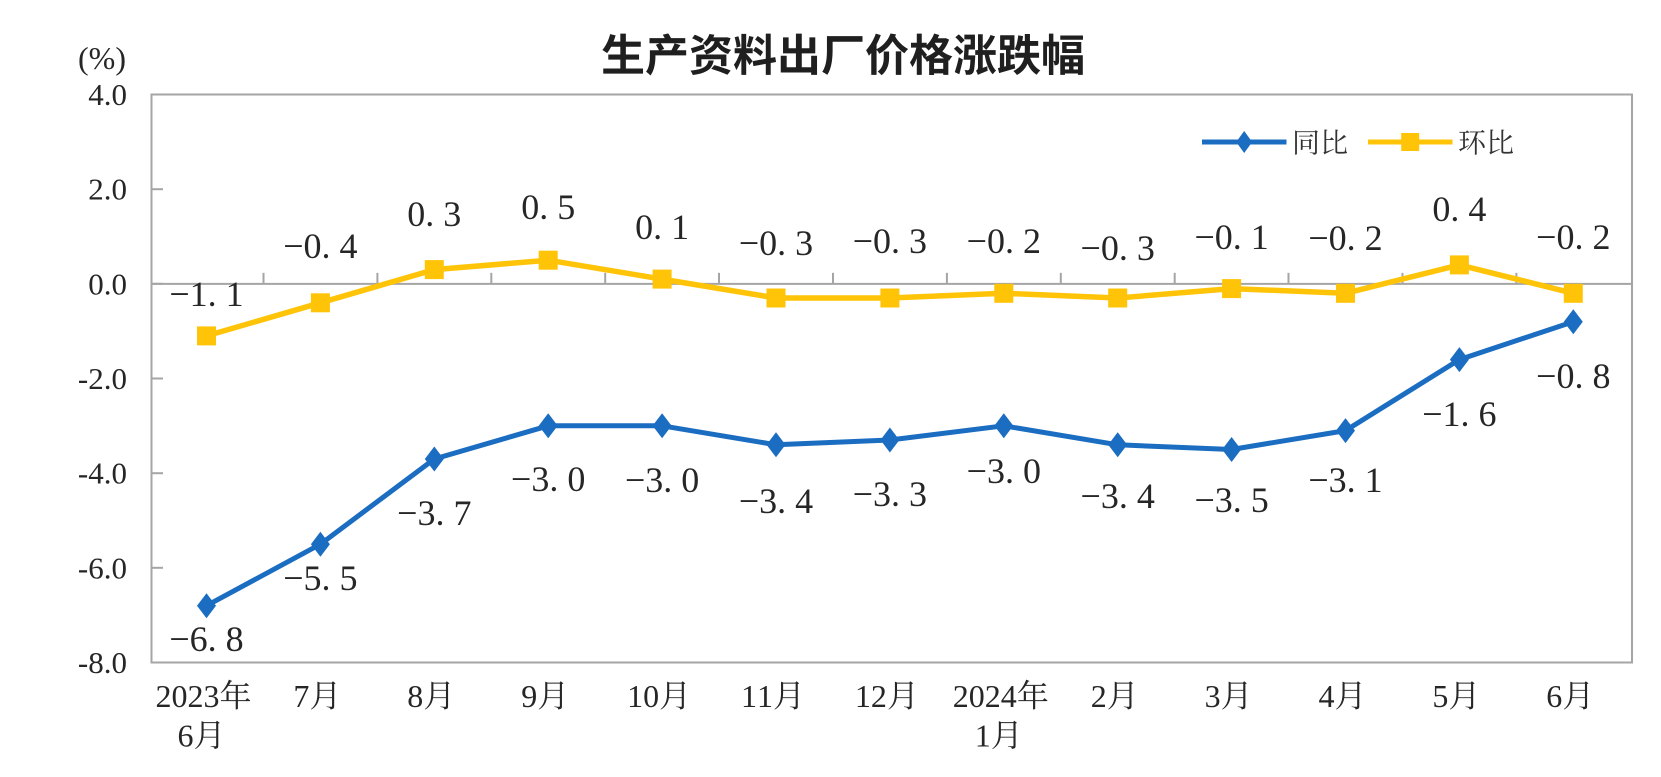 This screenshot has height=777, width=1661. What do you see at coordinates (107, 94) in the screenshot?
I see `svg-text: 4.0` at bounding box center [107, 94].